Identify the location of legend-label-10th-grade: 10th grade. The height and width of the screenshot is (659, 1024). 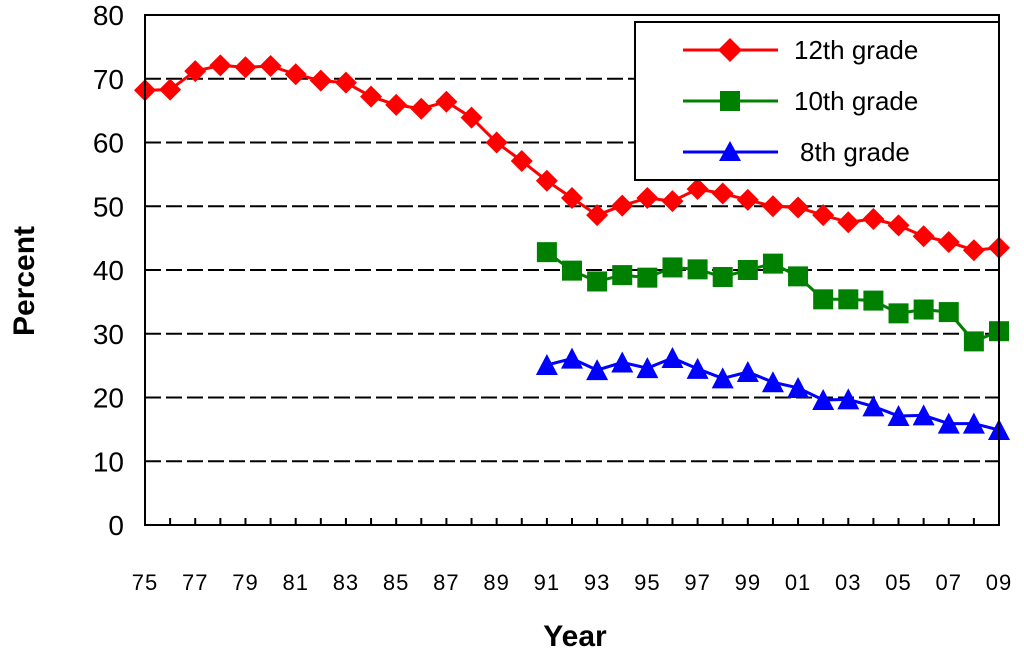
(856, 101).